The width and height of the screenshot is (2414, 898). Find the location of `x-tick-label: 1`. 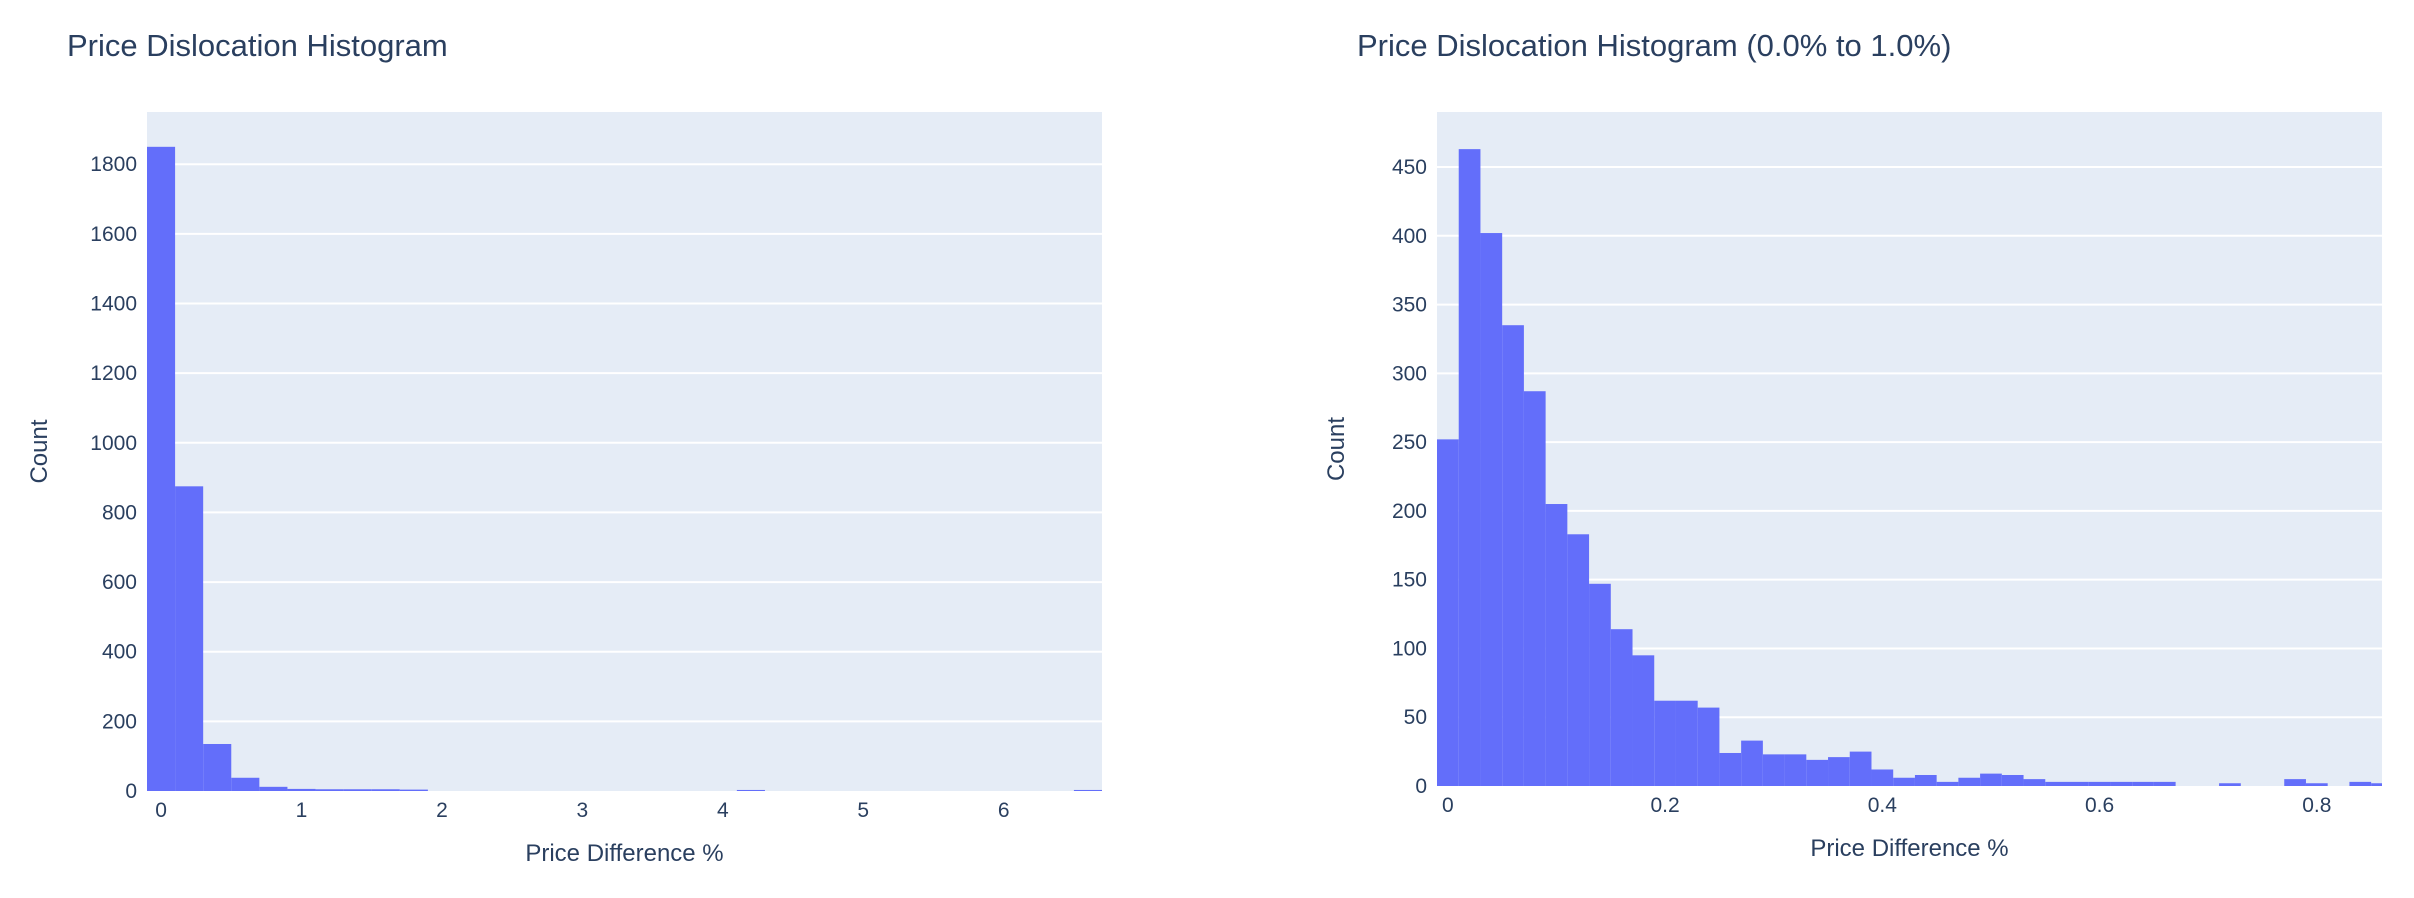

x-tick-label: 1 is located at coordinates (302, 810).